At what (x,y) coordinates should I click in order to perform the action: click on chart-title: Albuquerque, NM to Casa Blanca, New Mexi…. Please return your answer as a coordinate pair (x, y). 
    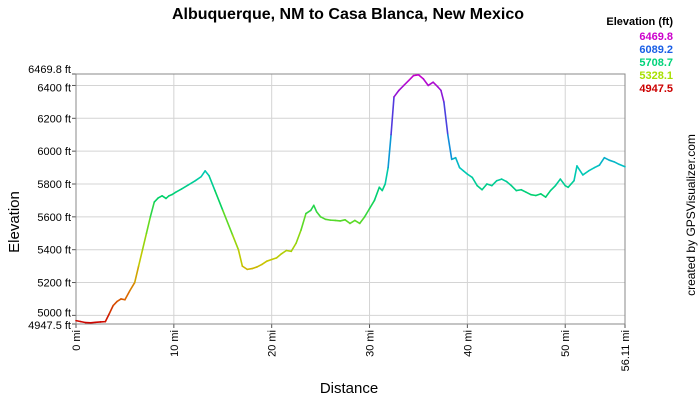
    Looking at the image, I should click on (348, 14).